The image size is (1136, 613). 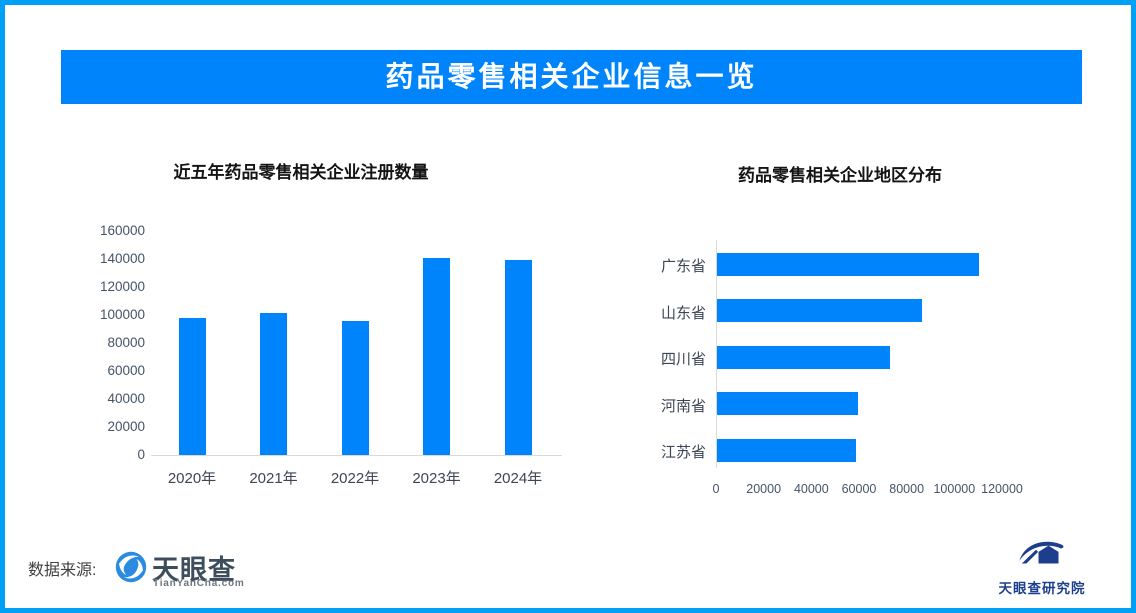 I want to click on x-axis-tick-label: 80000, so click(x=907, y=489).